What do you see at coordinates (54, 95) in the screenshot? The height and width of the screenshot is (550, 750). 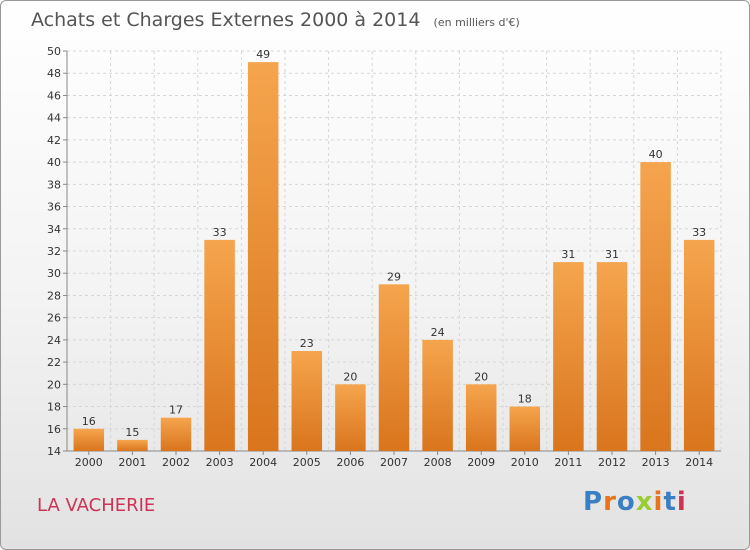 I see `y-tick-label: 46` at bounding box center [54, 95].